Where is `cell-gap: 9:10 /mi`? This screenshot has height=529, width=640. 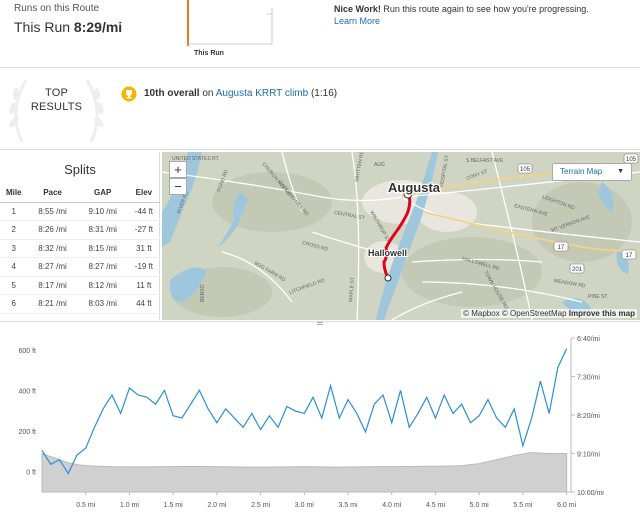 cell-gap: 9:10 /mi is located at coordinates (102, 211).